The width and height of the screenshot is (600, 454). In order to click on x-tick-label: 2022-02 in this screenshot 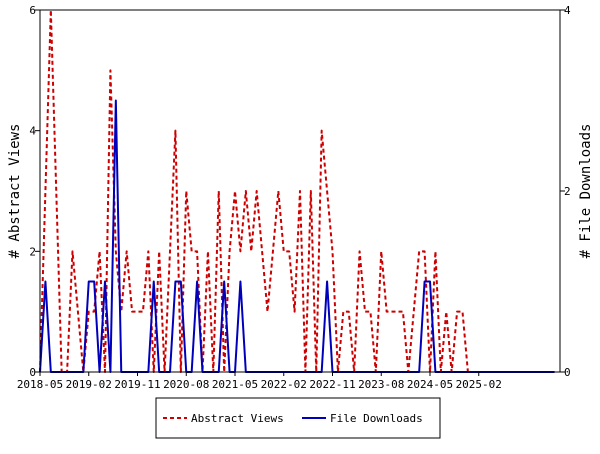, I will do `click(284, 384)`.